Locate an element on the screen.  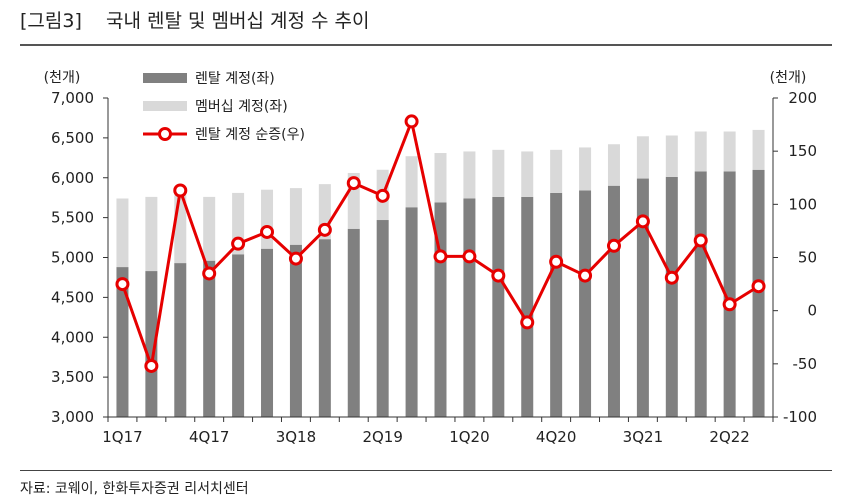
net-adds-point-2Q21 is located at coordinates (613, 245).